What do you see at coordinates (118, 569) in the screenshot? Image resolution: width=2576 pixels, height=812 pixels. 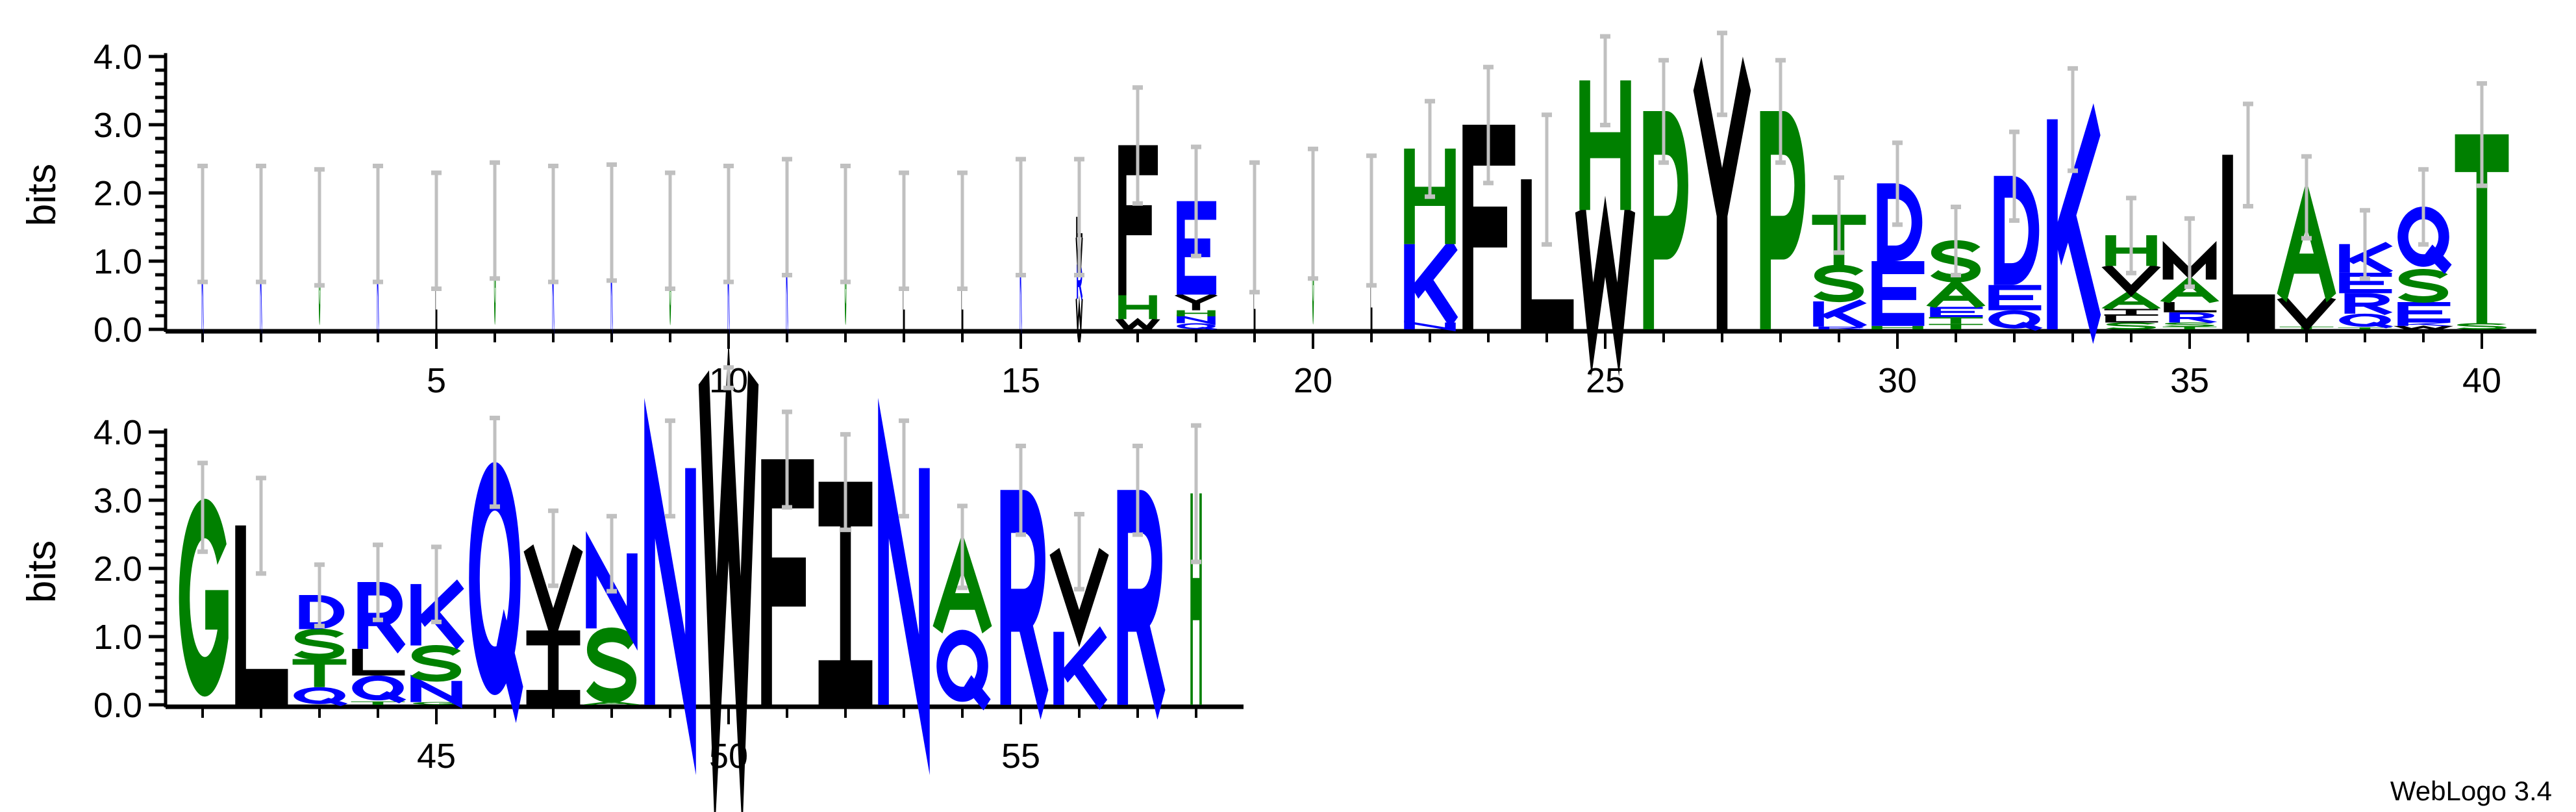 I see `y-tick-label: 2.0` at bounding box center [118, 569].